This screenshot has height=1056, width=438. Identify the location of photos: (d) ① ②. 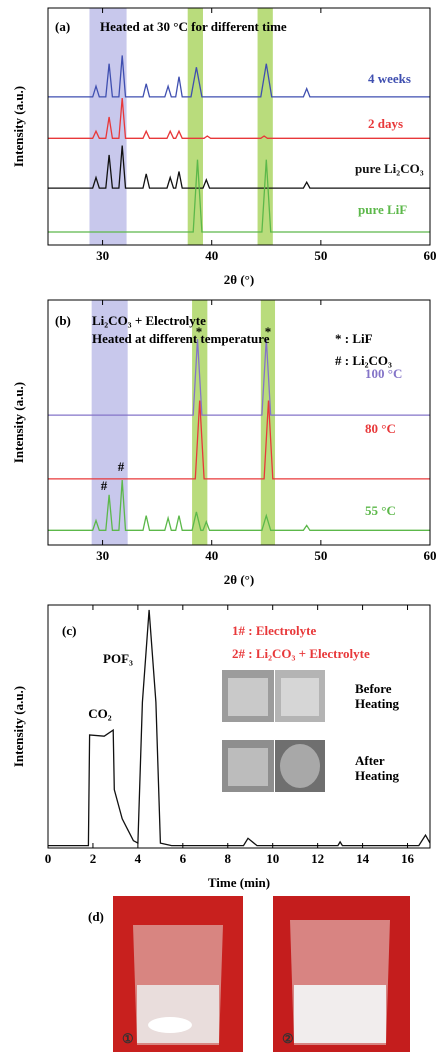
(249, 974).